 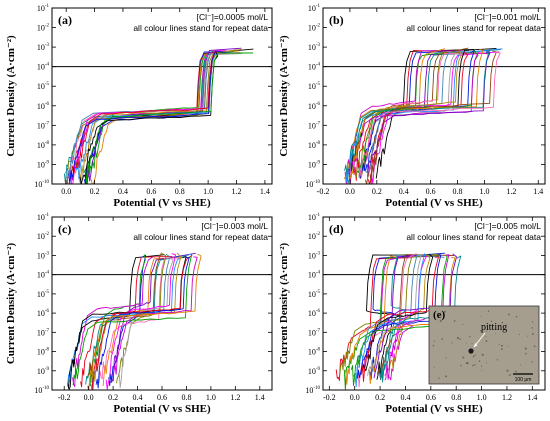 What do you see at coordinates (507, 397) in the screenshot?
I see `x-tick-label: 1.2` at bounding box center [507, 397].